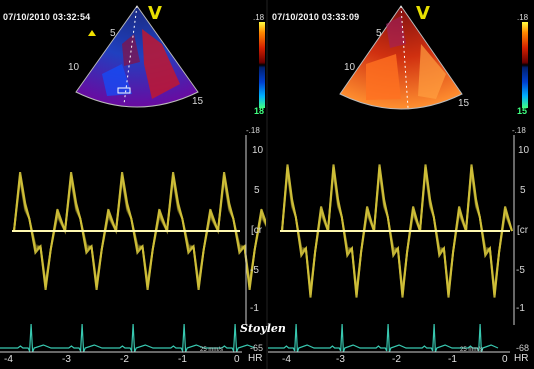 The height and width of the screenshot is (369, 534). Describe the element at coordinates (524, 150) in the screenshot. I see `right-velocity-10: 10` at that location.